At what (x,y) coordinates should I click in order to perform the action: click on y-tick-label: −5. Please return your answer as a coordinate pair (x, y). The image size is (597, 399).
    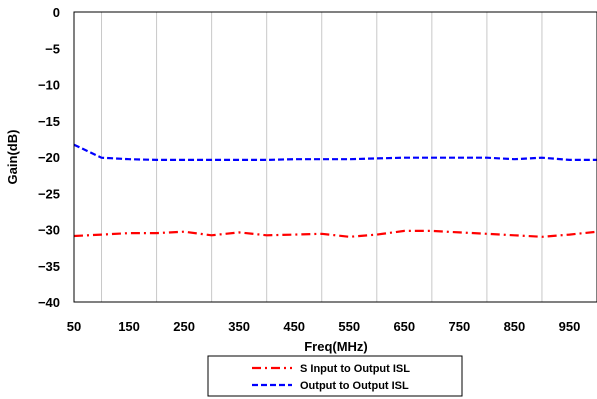
    Looking at the image, I should click on (52, 48).